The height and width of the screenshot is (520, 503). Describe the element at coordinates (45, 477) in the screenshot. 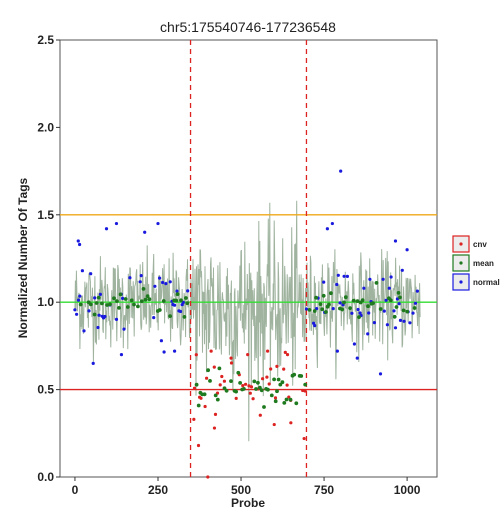

I see `y-tick-label: 0.0` at that location.